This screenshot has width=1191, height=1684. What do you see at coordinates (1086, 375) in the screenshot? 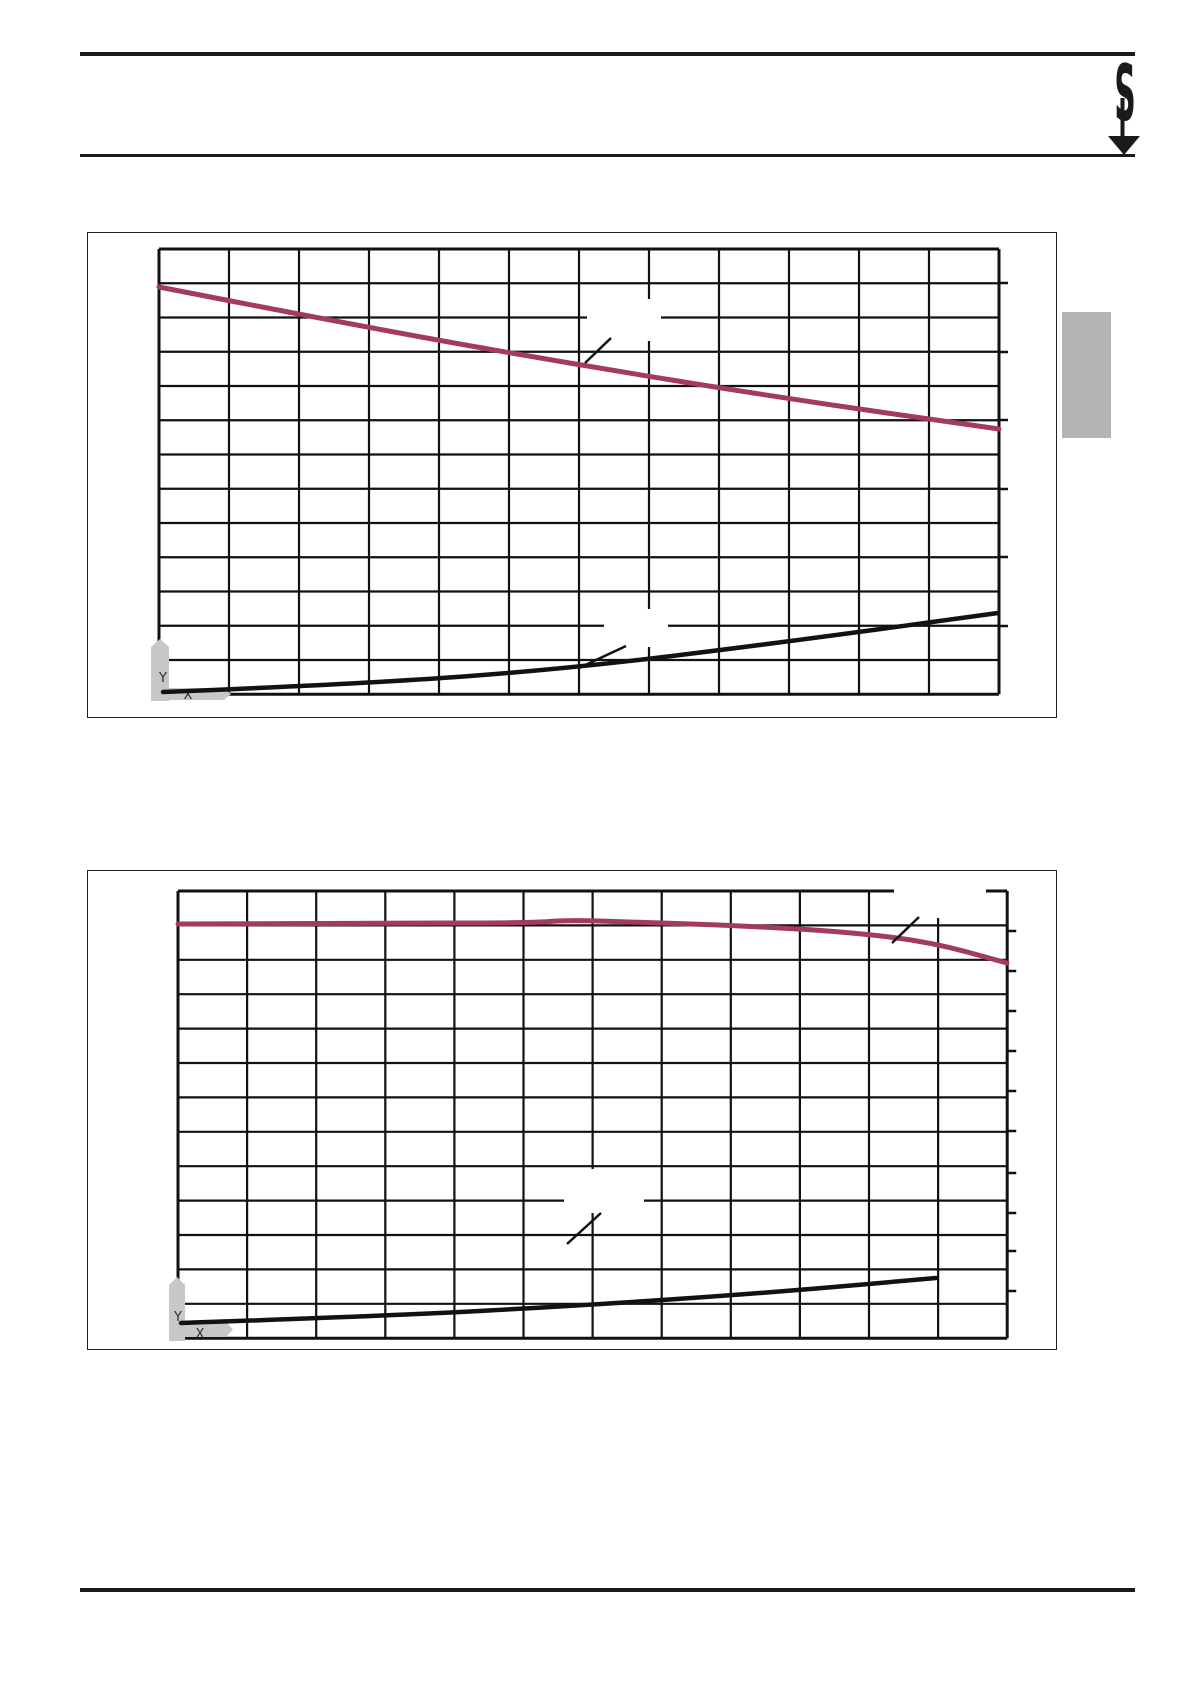
I see `section-side-tab` at bounding box center [1086, 375].